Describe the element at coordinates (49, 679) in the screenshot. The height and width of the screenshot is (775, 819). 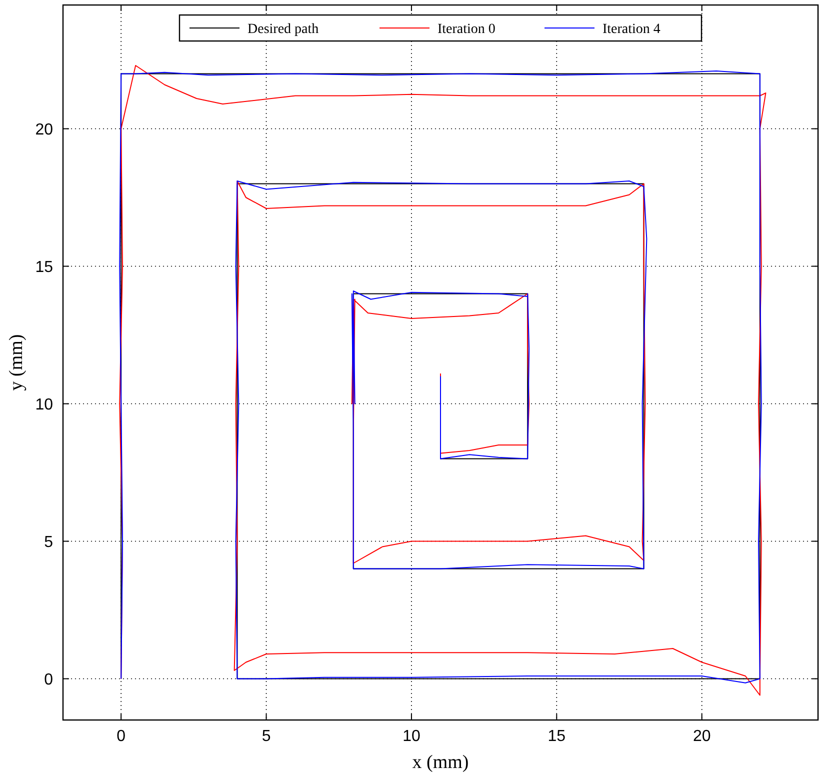
I see `y-tick-label: 0` at that location.